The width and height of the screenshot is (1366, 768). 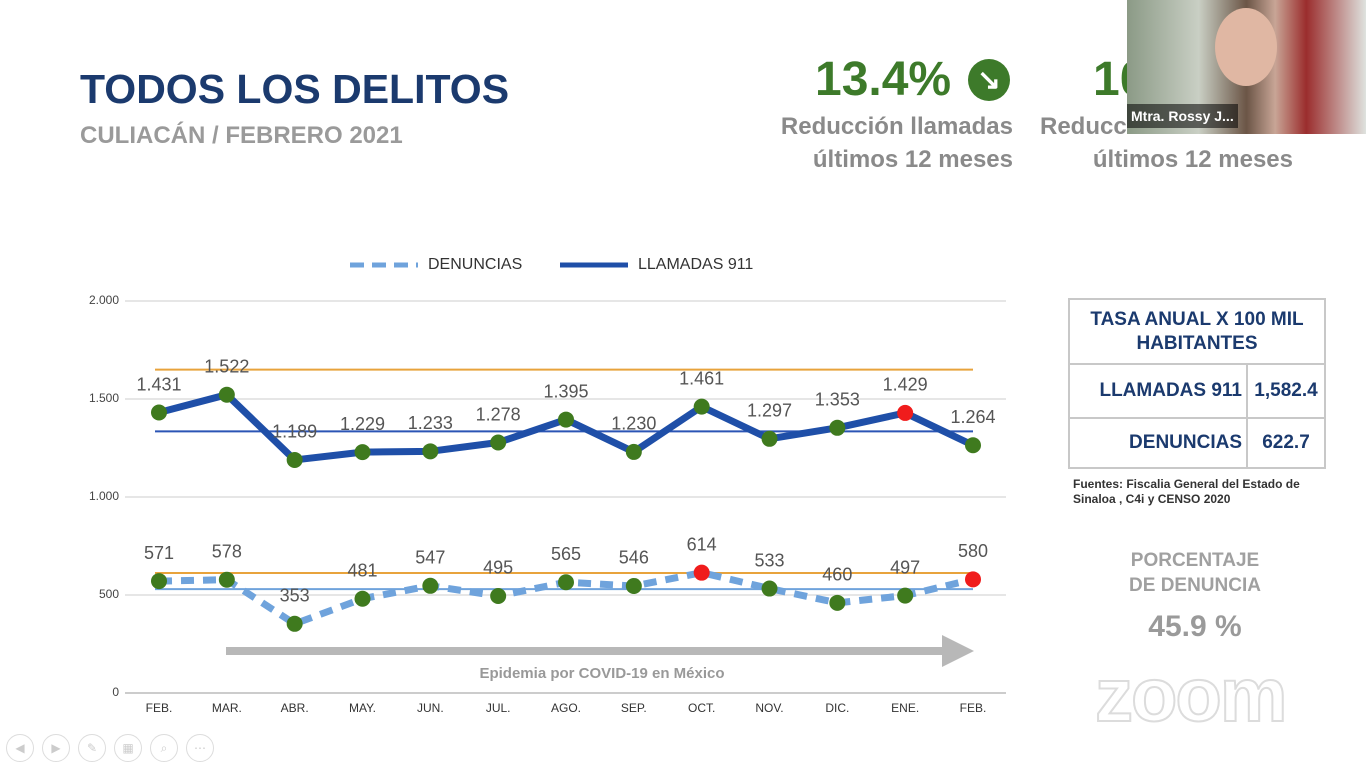 I want to click on data-label: 571, so click(x=159, y=553).